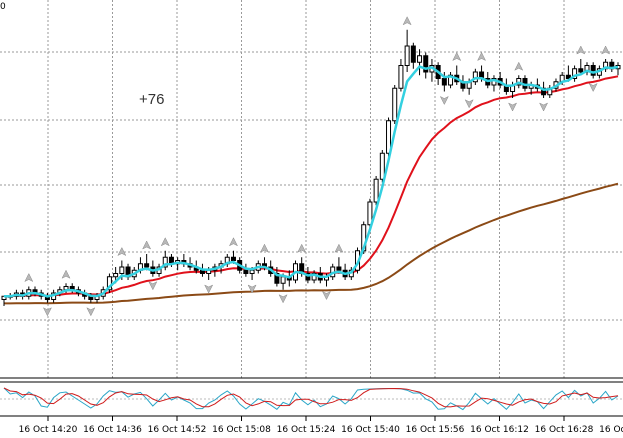 This screenshot has width=623, height=438. Describe the element at coordinates (151, 99) in the screenshot. I see `chart-annotation: +76` at that location.